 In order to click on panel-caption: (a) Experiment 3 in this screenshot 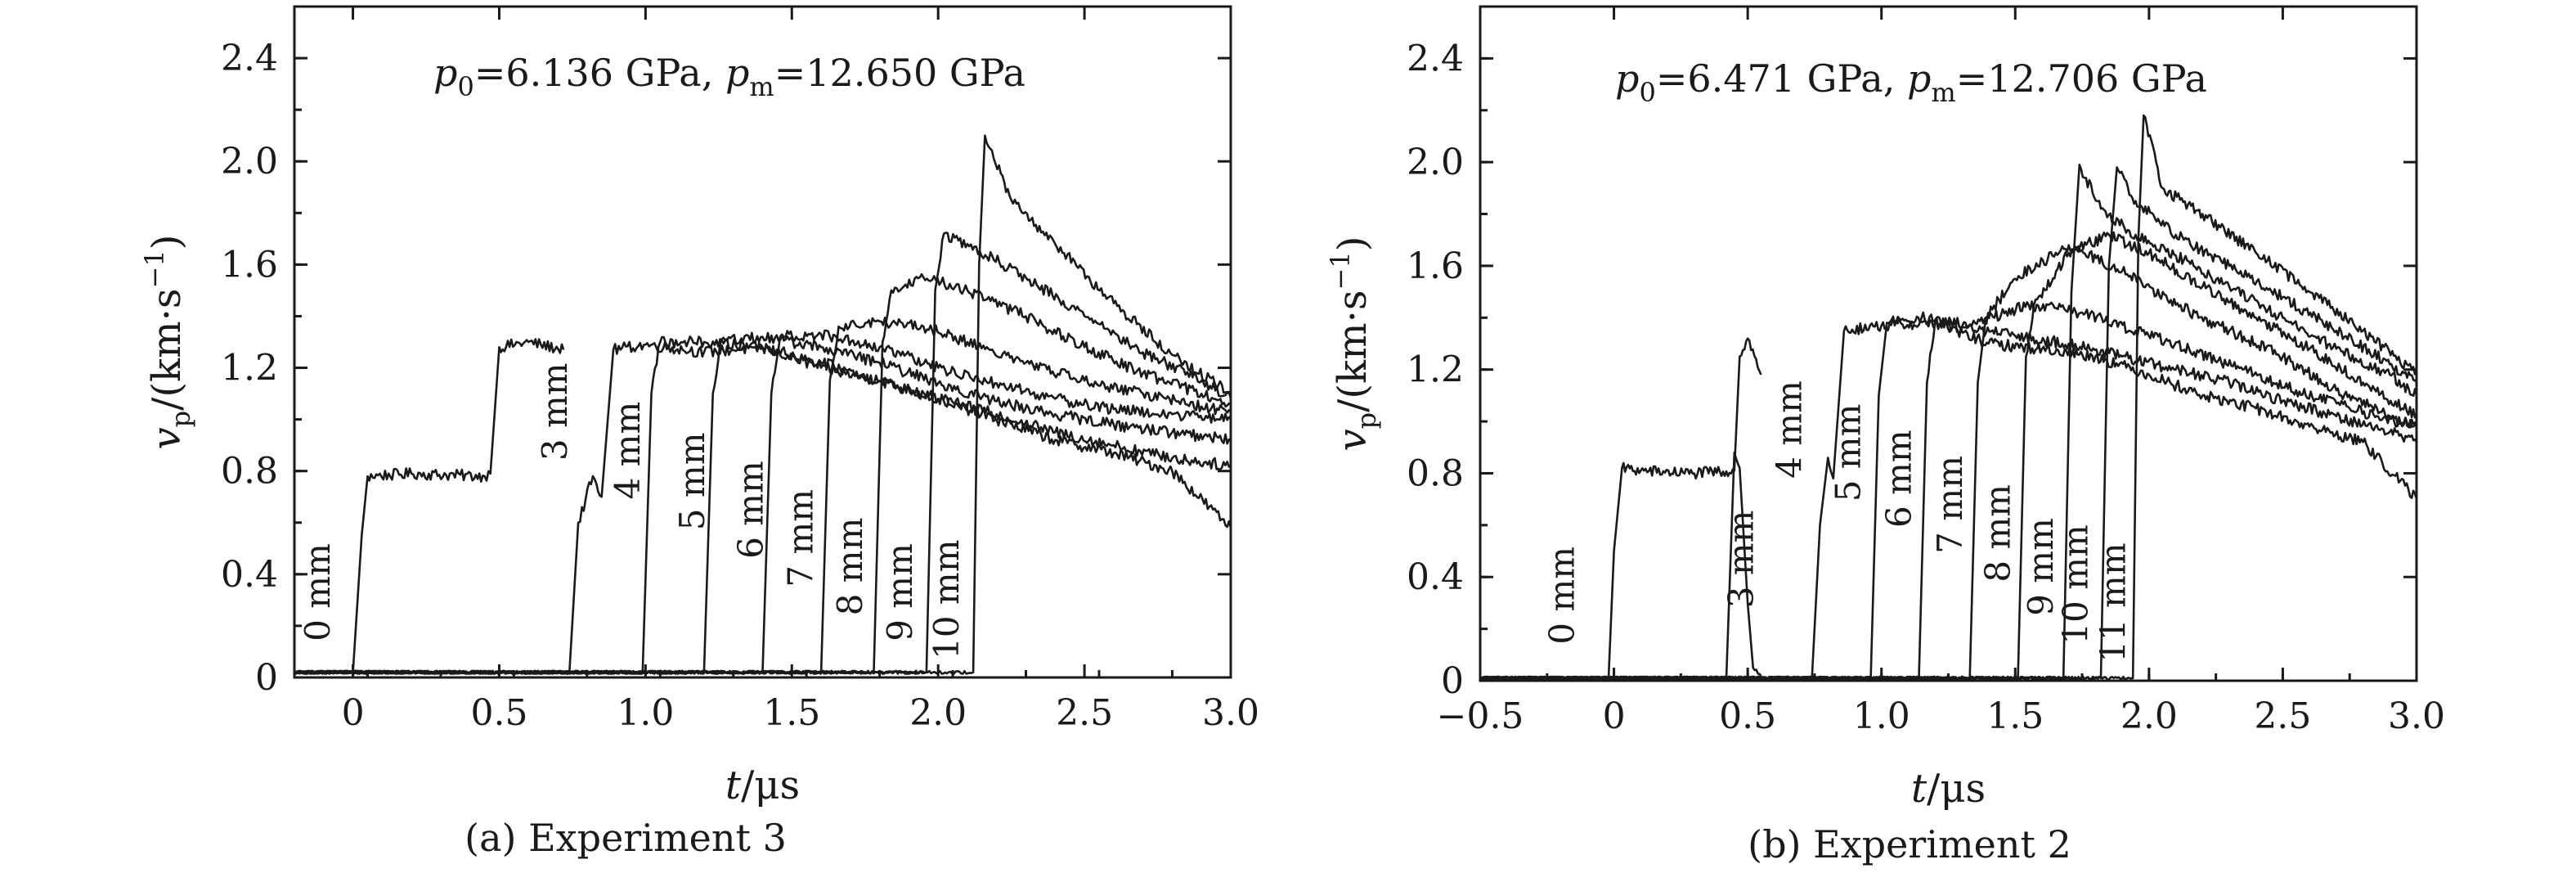, I will do `click(625, 838)`.